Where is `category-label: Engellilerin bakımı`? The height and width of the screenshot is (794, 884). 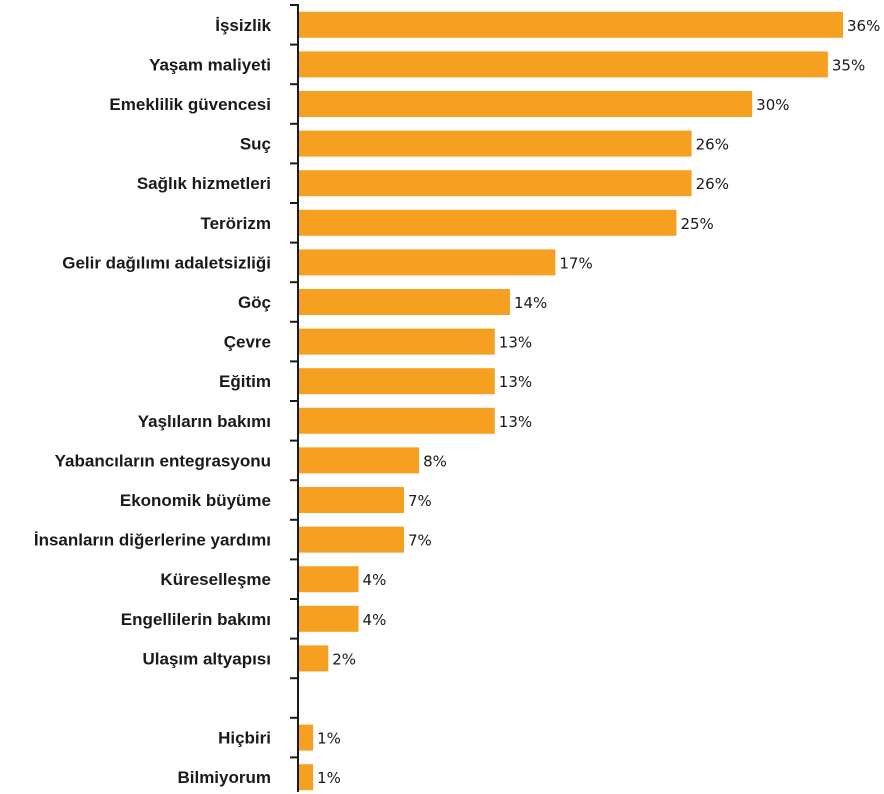 category-label: Engellilerin bakımı is located at coordinates (196, 619).